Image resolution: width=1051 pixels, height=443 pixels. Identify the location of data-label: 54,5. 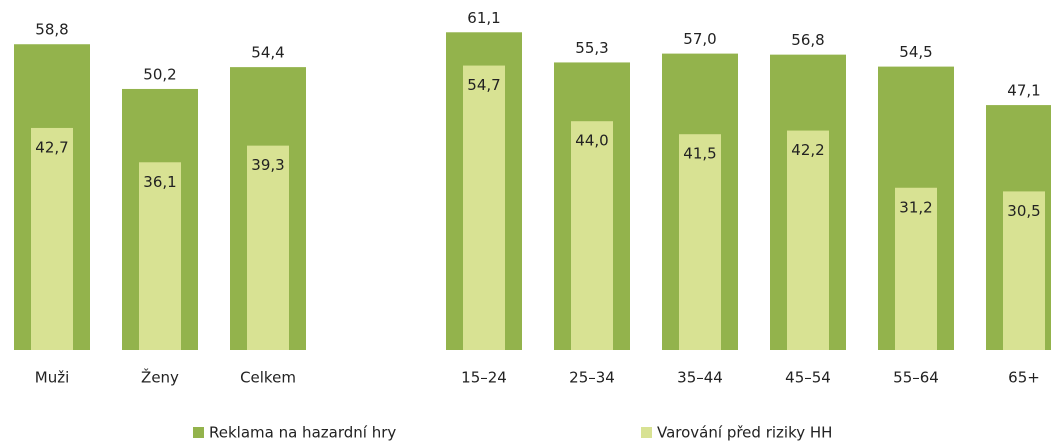
(915, 52).